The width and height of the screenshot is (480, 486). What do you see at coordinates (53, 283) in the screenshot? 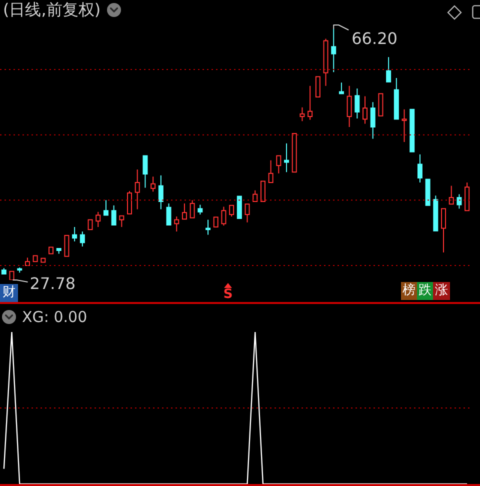
I see `annotation: 27.78` at bounding box center [53, 283].